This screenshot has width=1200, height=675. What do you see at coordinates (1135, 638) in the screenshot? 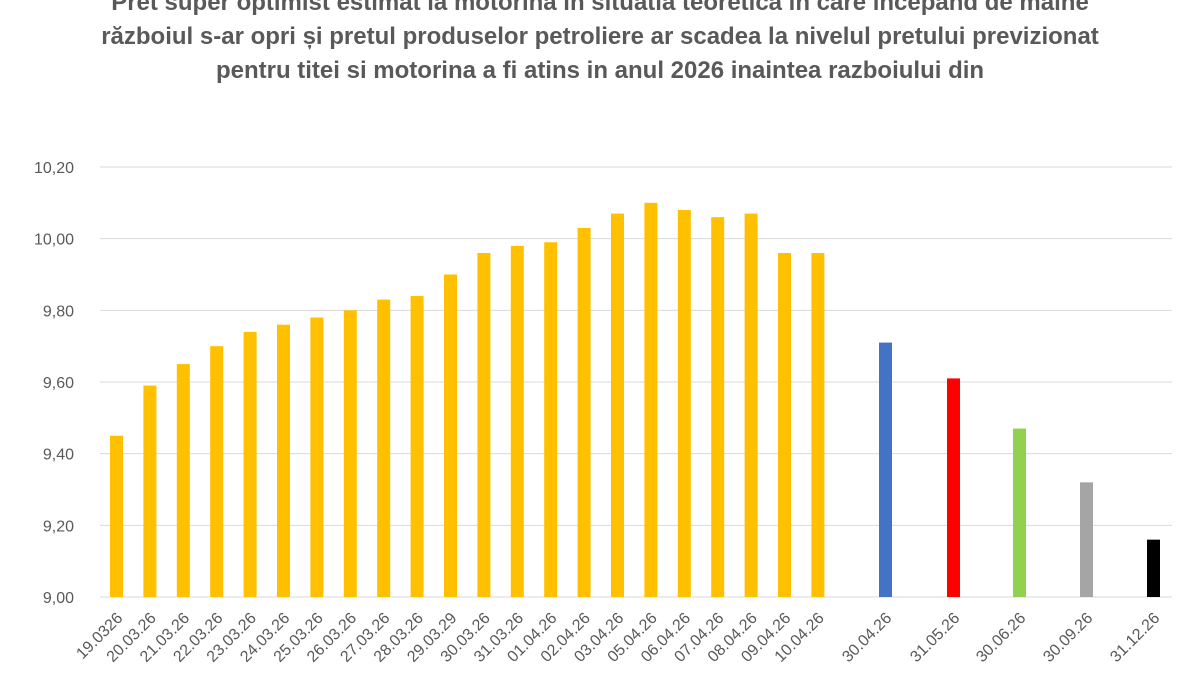
I see `x-tick-label: 31.12.26` at bounding box center [1135, 638].